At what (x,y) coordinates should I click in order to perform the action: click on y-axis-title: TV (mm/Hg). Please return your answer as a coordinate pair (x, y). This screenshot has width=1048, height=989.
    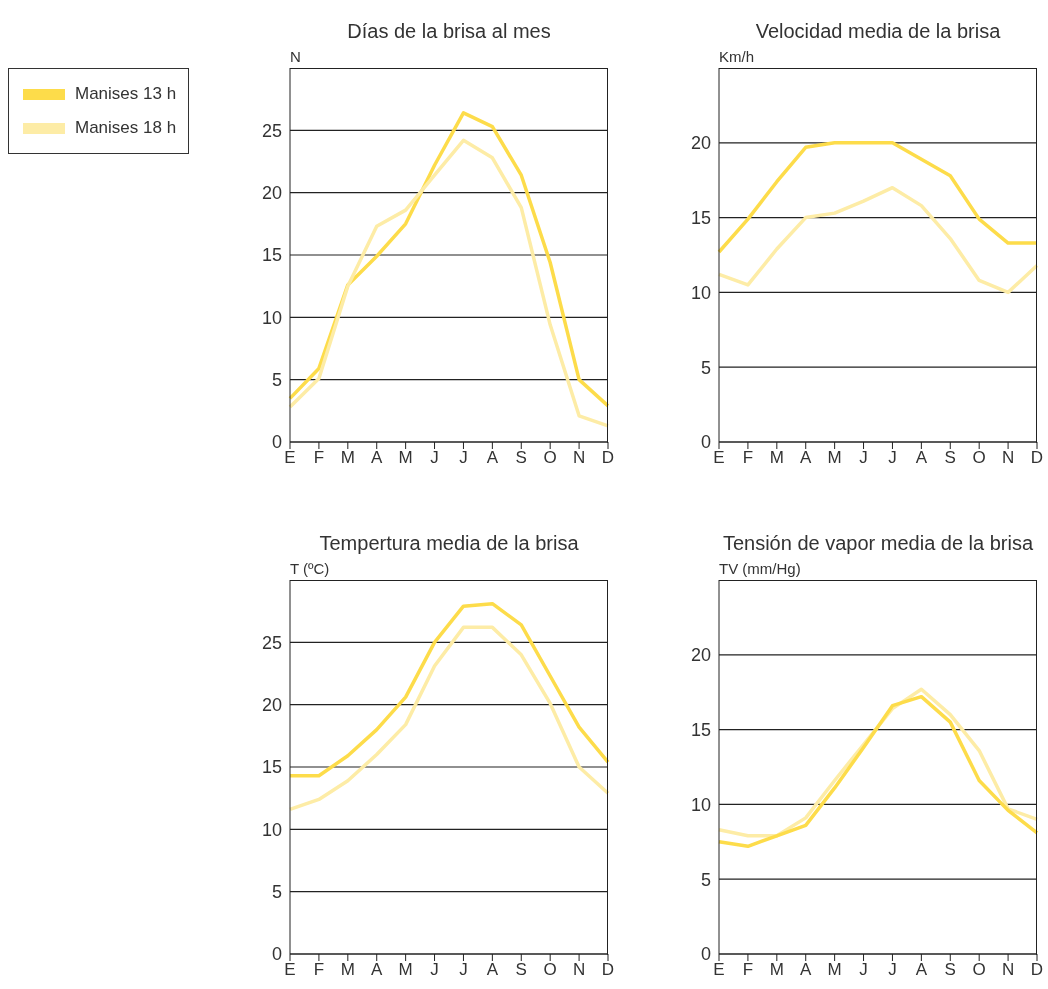
    Looking at the image, I should click on (760, 568).